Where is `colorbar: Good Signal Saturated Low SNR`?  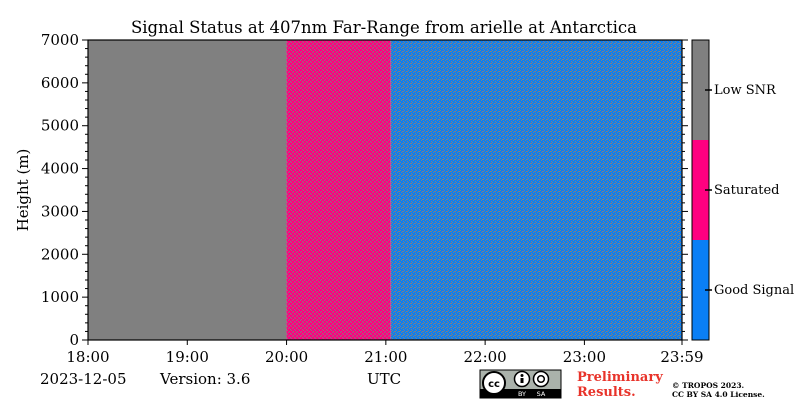 colorbar: Good Signal Saturated Low SNR is located at coordinates (742, 190).